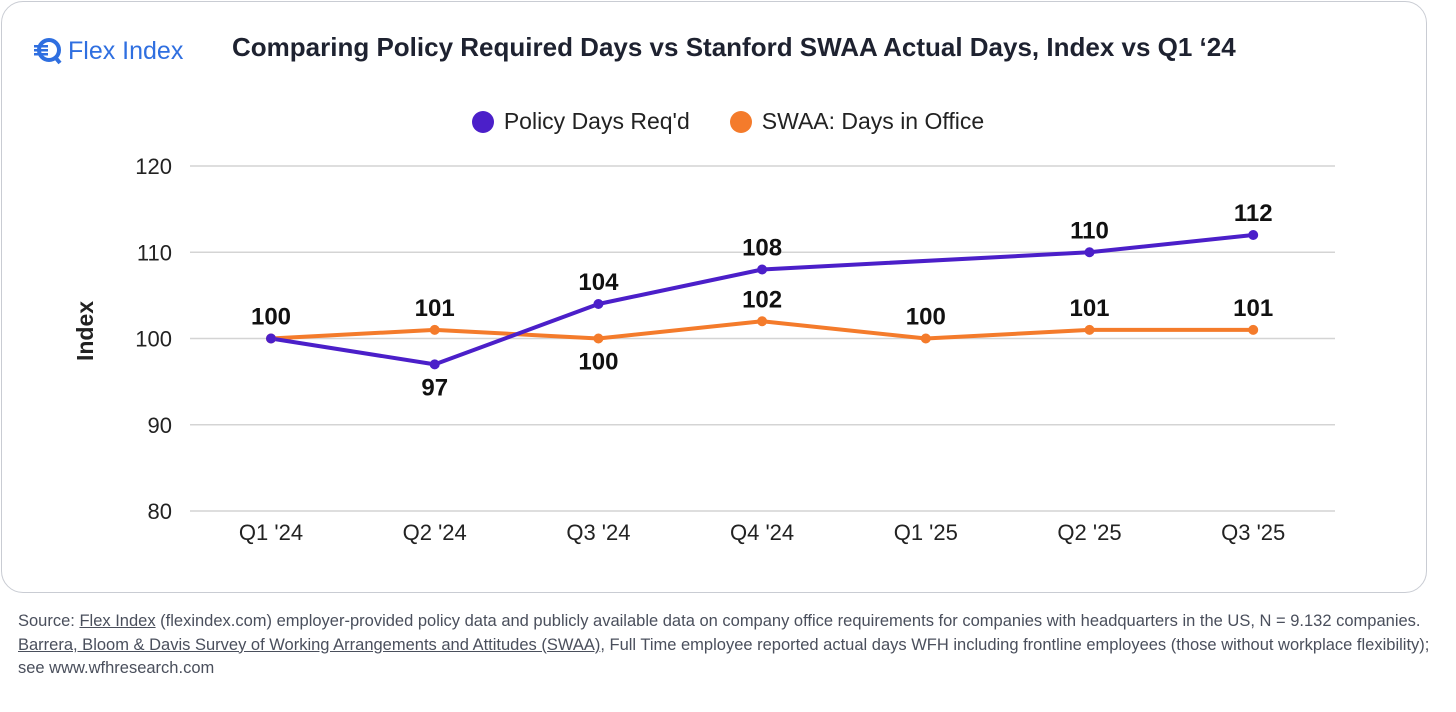 This screenshot has width=1456, height=712. I want to click on data-label: 97, so click(434, 387).